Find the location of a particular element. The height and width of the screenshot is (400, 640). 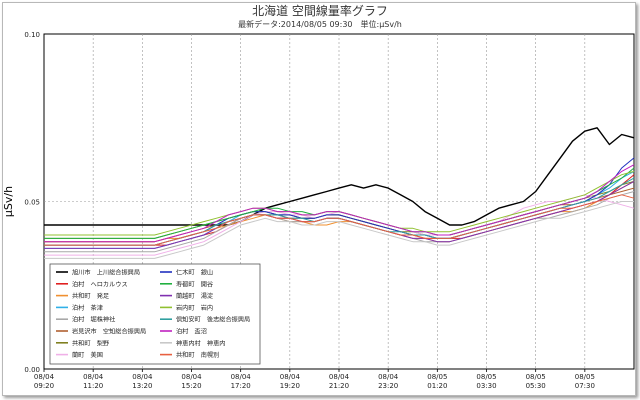

legend-label: 倶知安町 後志総合振興局 is located at coordinates (213, 320).